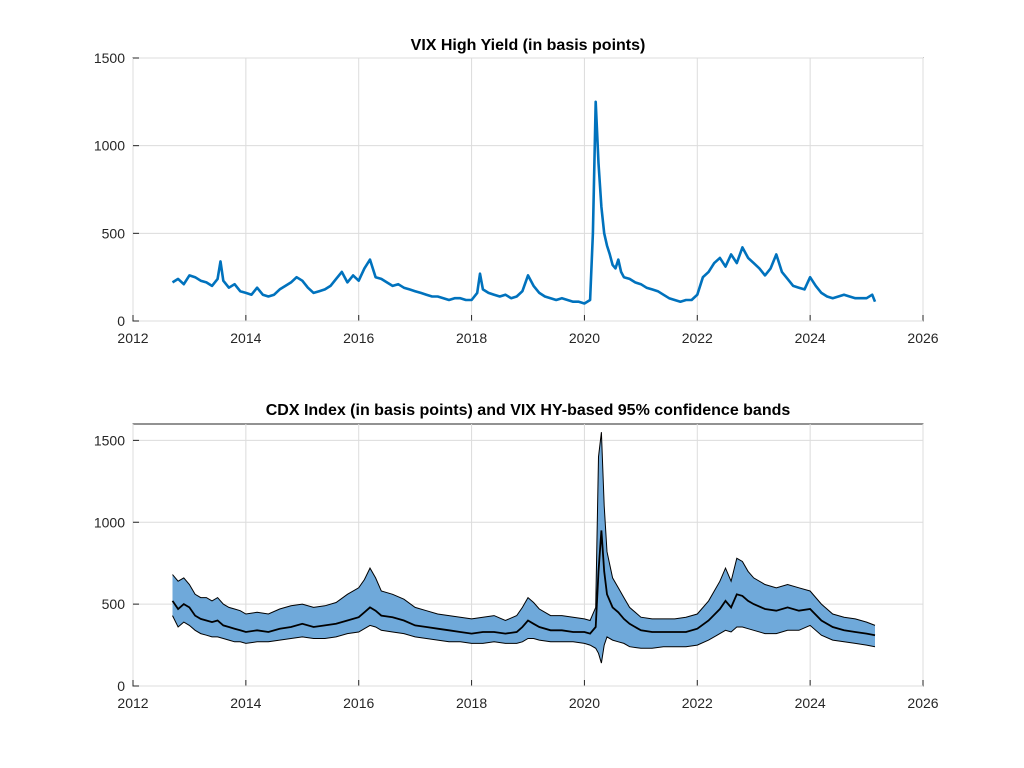  What do you see at coordinates (523, 583) in the screenshot?
I see `cdx-index-line` at bounding box center [523, 583].